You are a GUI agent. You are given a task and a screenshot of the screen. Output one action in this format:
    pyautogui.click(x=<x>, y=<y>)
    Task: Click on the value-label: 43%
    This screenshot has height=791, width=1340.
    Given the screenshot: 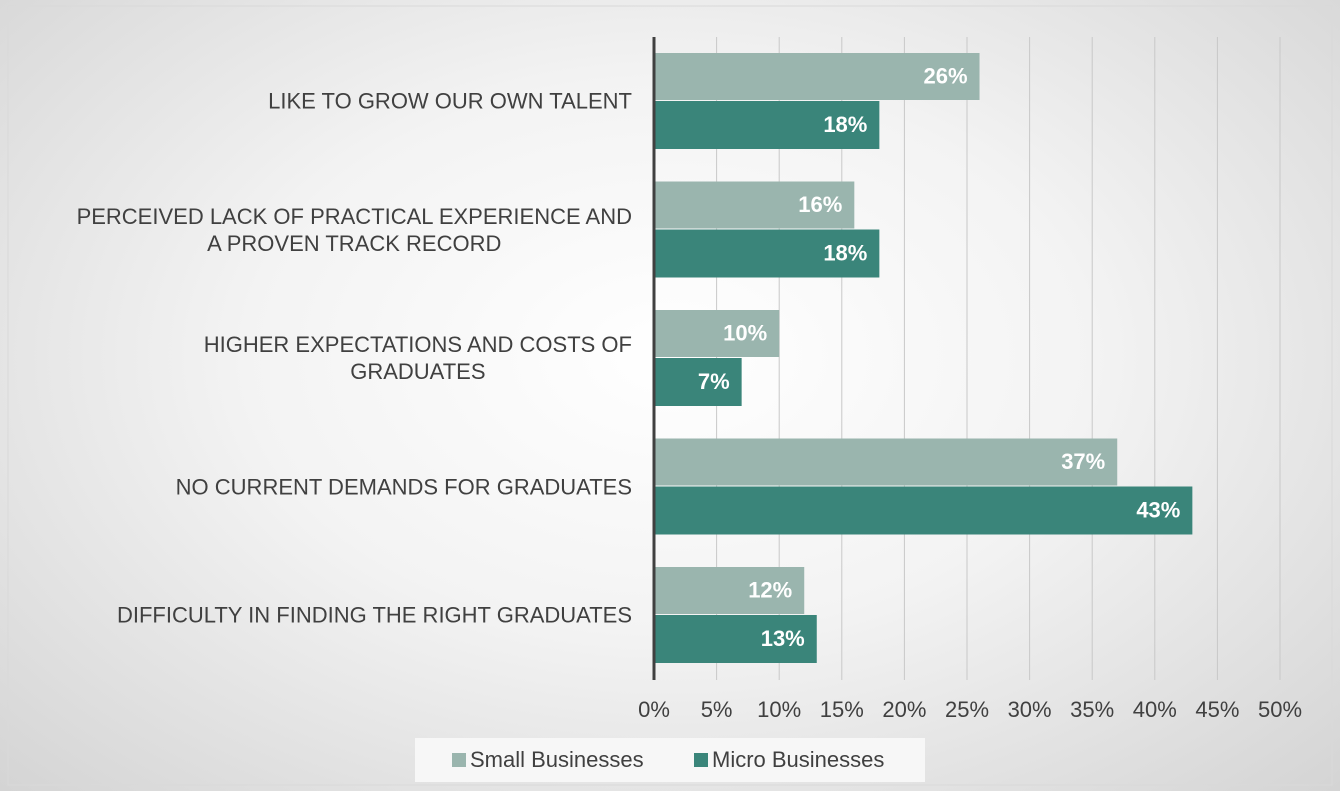 What is the action you would take?
    pyautogui.click(x=1158, y=509)
    